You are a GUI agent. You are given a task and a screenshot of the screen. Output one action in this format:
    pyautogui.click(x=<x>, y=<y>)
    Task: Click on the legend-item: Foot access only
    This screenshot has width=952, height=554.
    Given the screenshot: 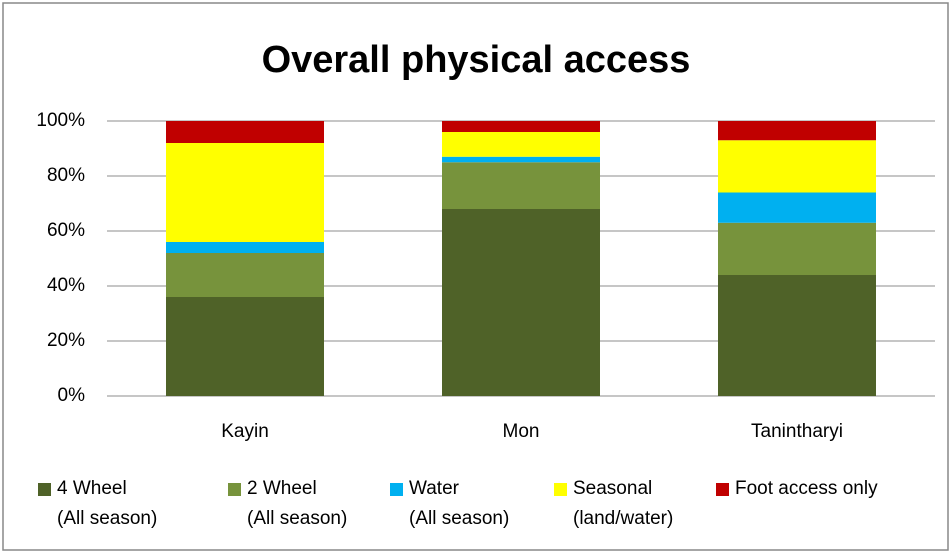 What is the action you would take?
    pyautogui.click(x=797, y=489)
    